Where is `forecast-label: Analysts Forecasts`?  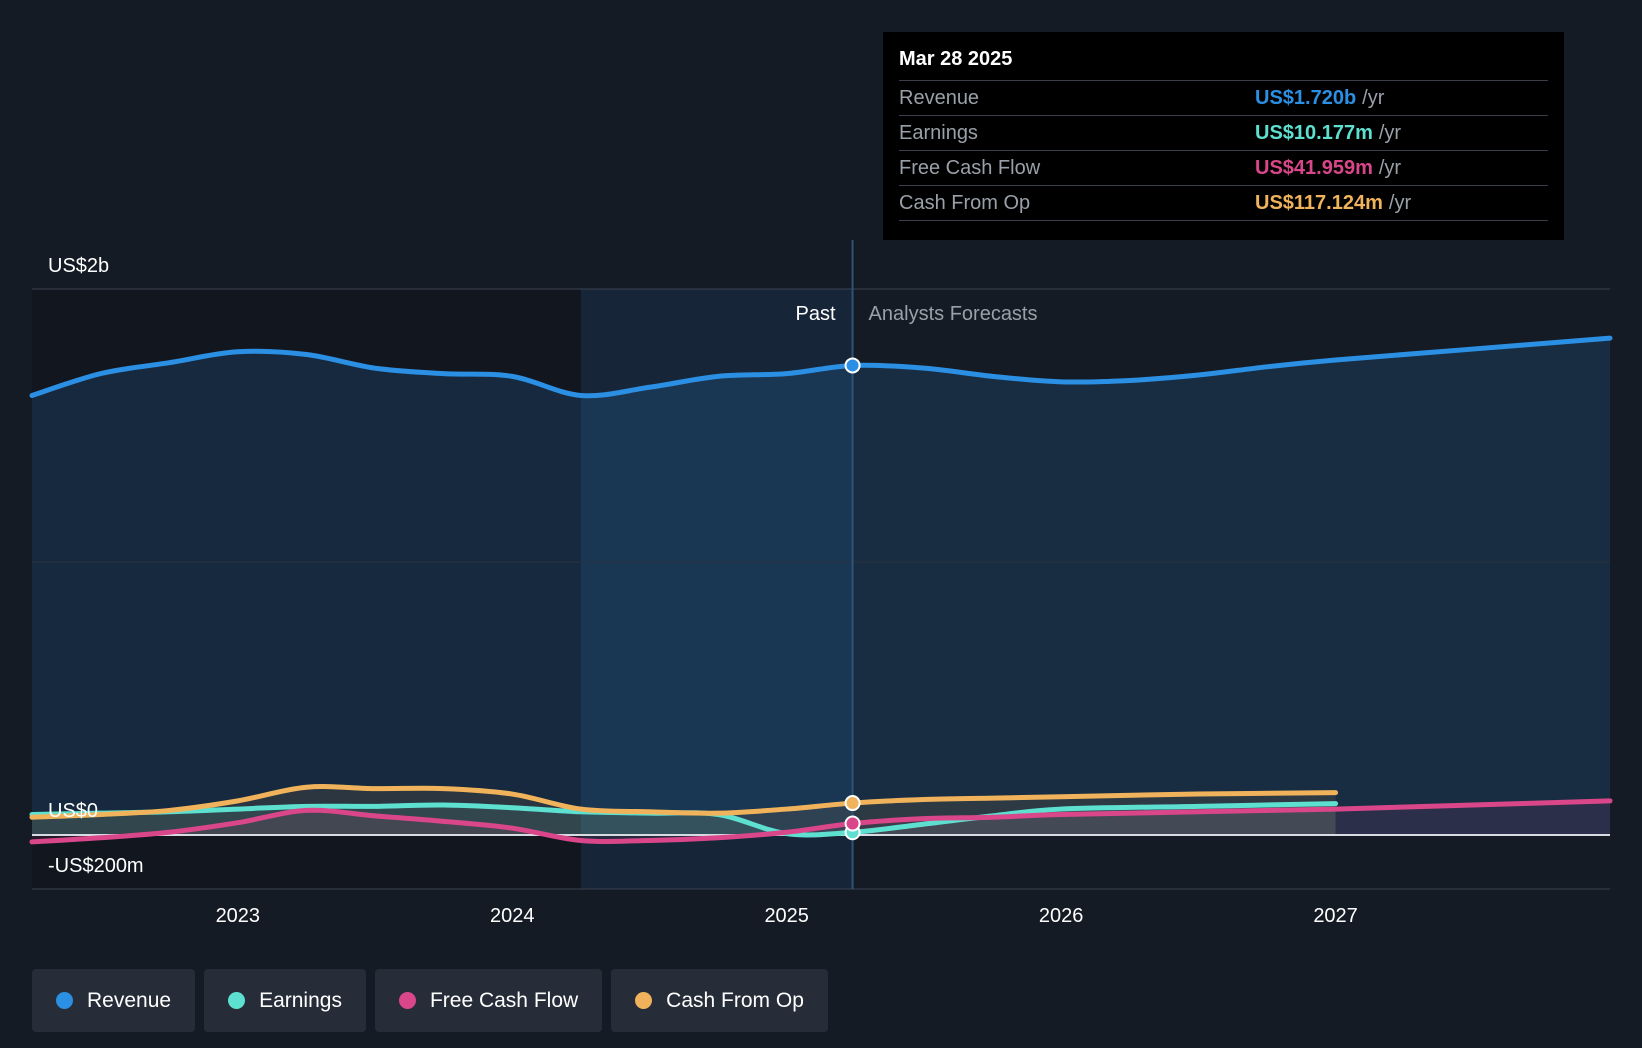 forecast-label: Analysts Forecasts is located at coordinates (953, 314).